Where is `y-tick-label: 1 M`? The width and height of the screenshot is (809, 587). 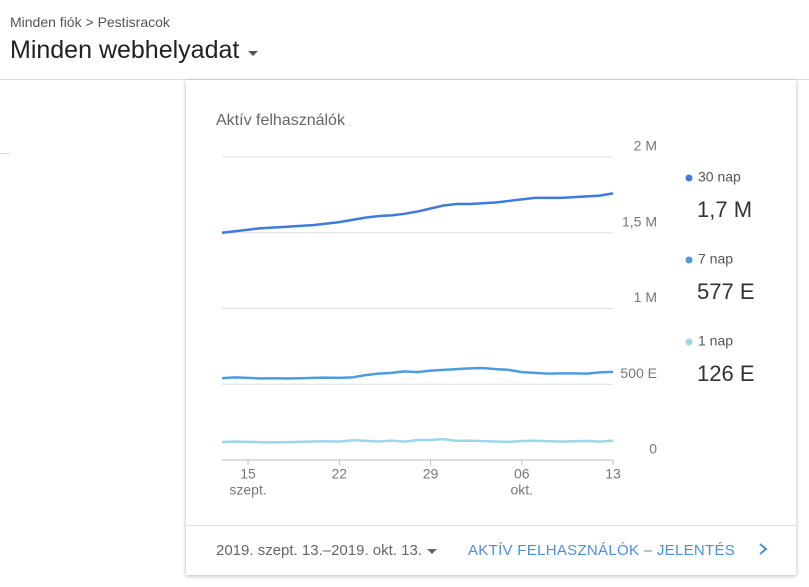
y-tick-label: 1 M is located at coordinates (645, 297).